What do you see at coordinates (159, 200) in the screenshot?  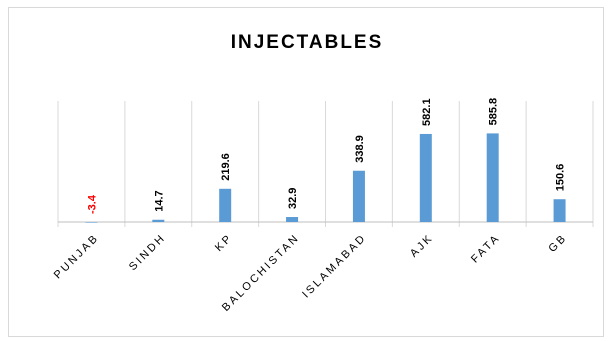 I see `data-label-sindh: 14.7` at bounding box center [159, 200].